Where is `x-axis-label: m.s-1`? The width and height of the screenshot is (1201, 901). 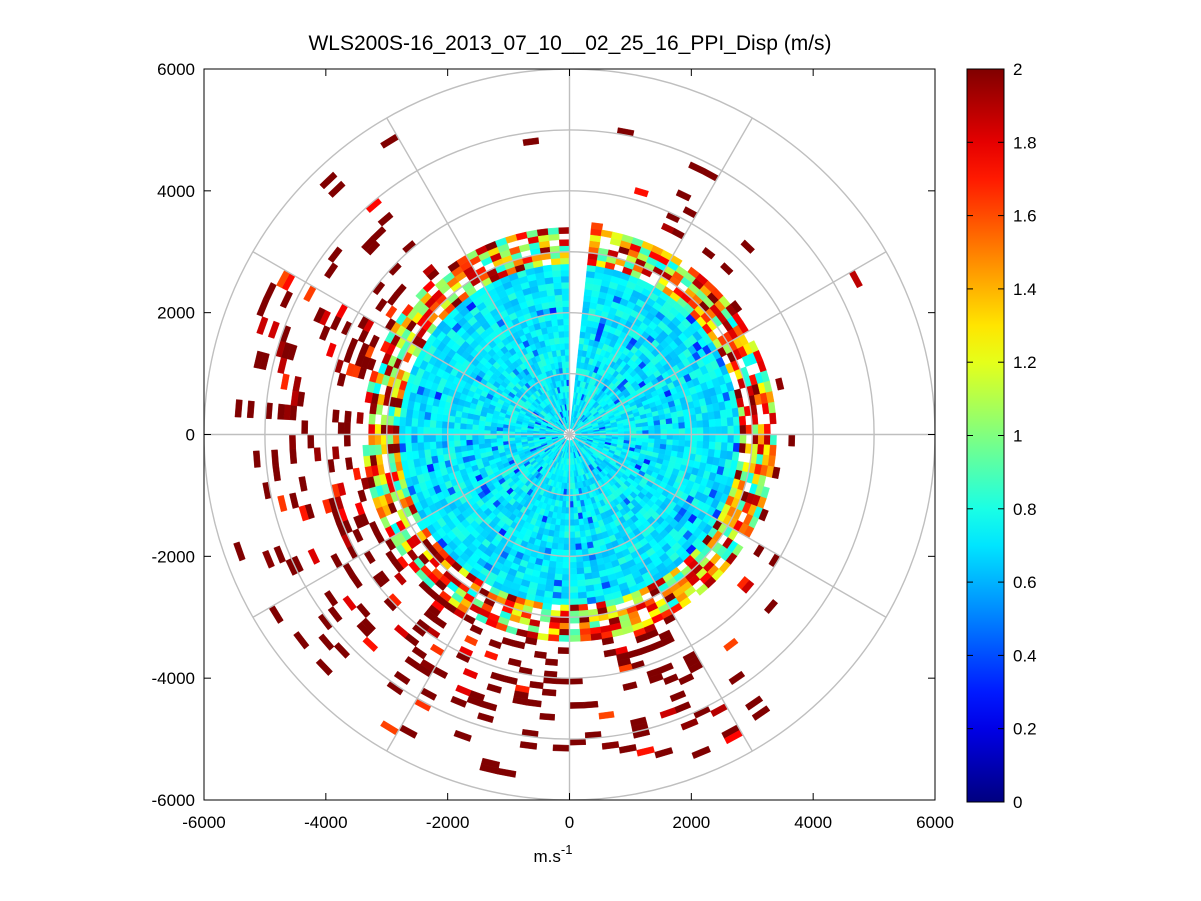
x-axis-label: m.s-1 is located at coordinates (553, 854).